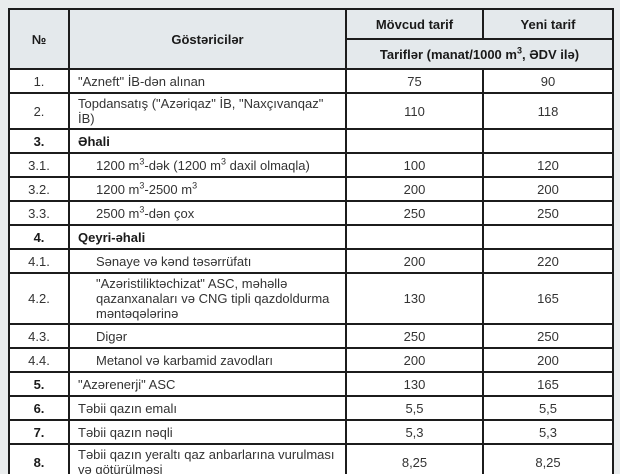 This screenshot has width=620, height=474. Describe the element at coordinates (207, 432) in the screenshot. I see `indicator-cell: Təbii qazın nəqli` at that location.